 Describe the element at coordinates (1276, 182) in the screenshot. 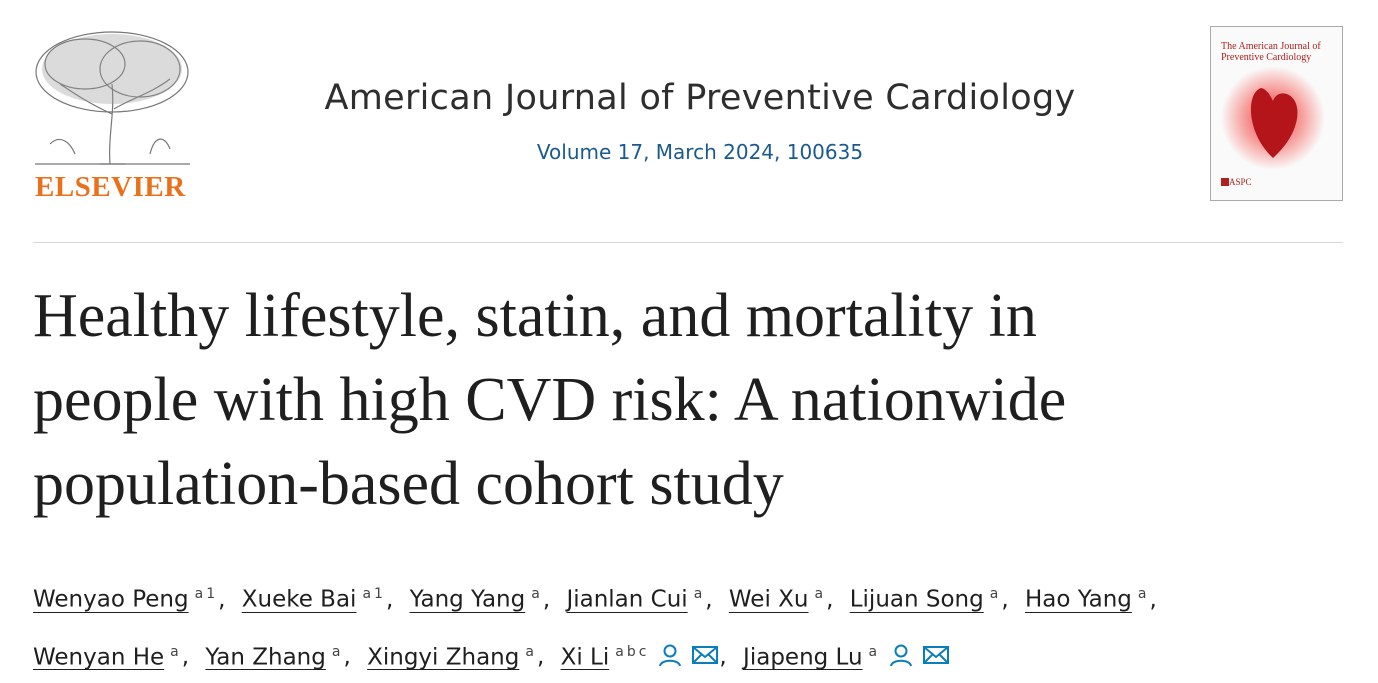

I see `cover-society: ASPC` at that location.